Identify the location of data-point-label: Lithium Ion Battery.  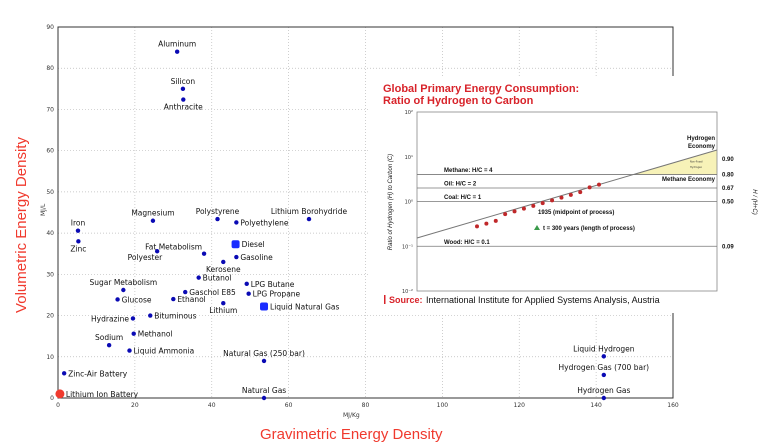
(102, 394).